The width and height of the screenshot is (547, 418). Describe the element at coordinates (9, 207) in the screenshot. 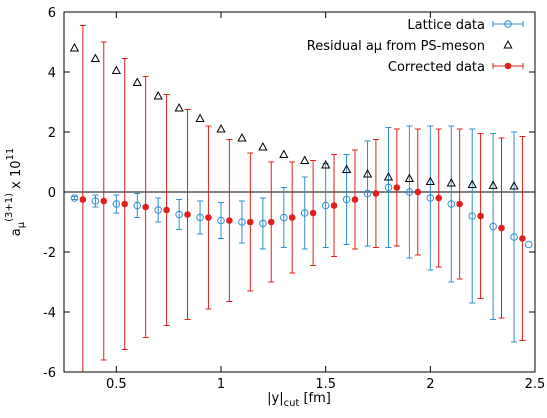

I see `y-label-sup: (3+1)` at that location.